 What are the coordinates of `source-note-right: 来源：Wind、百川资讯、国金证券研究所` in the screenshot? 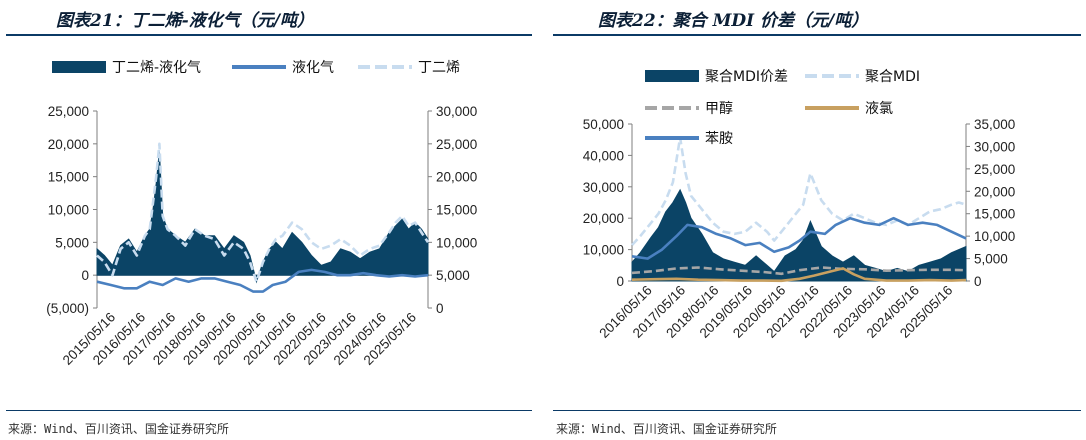 It's located at (666, 429).